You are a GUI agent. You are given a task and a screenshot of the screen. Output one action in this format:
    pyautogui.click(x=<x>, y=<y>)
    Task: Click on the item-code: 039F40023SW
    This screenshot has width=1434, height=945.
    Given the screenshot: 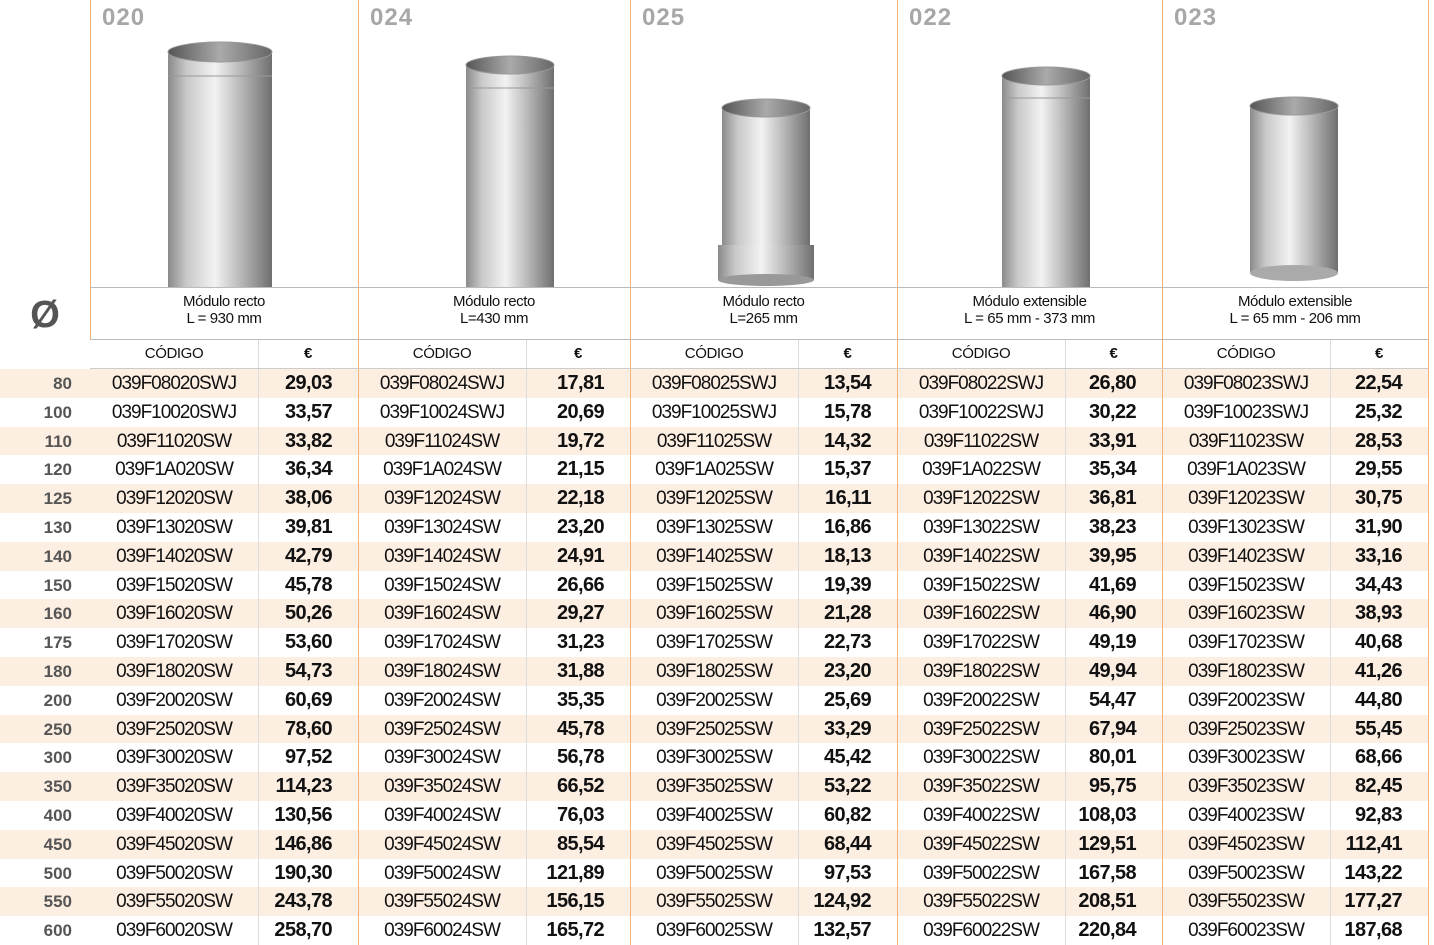 What is the action you would take?
    pyautogui.click(x=1246, y=815)
    